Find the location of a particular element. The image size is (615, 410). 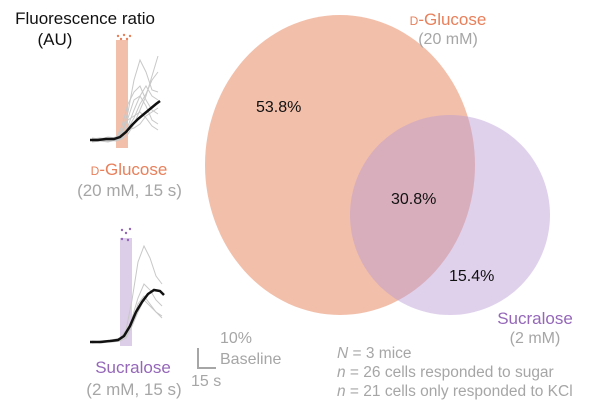

glucose-name: -Glucose is located at coordinates (133, 169).